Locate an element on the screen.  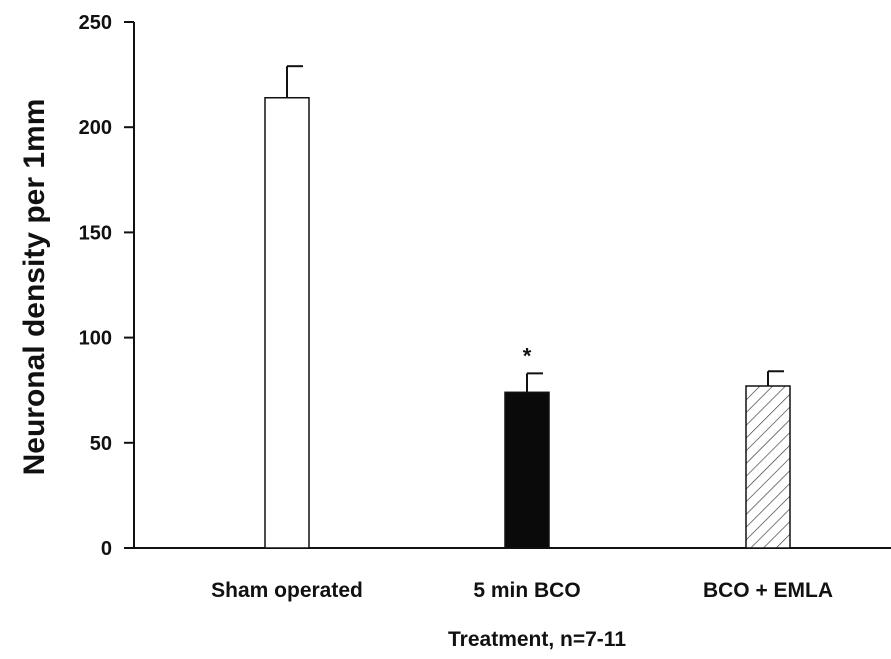
x-tick-label: BCO + EMLA is located at coordinates (768, 590).